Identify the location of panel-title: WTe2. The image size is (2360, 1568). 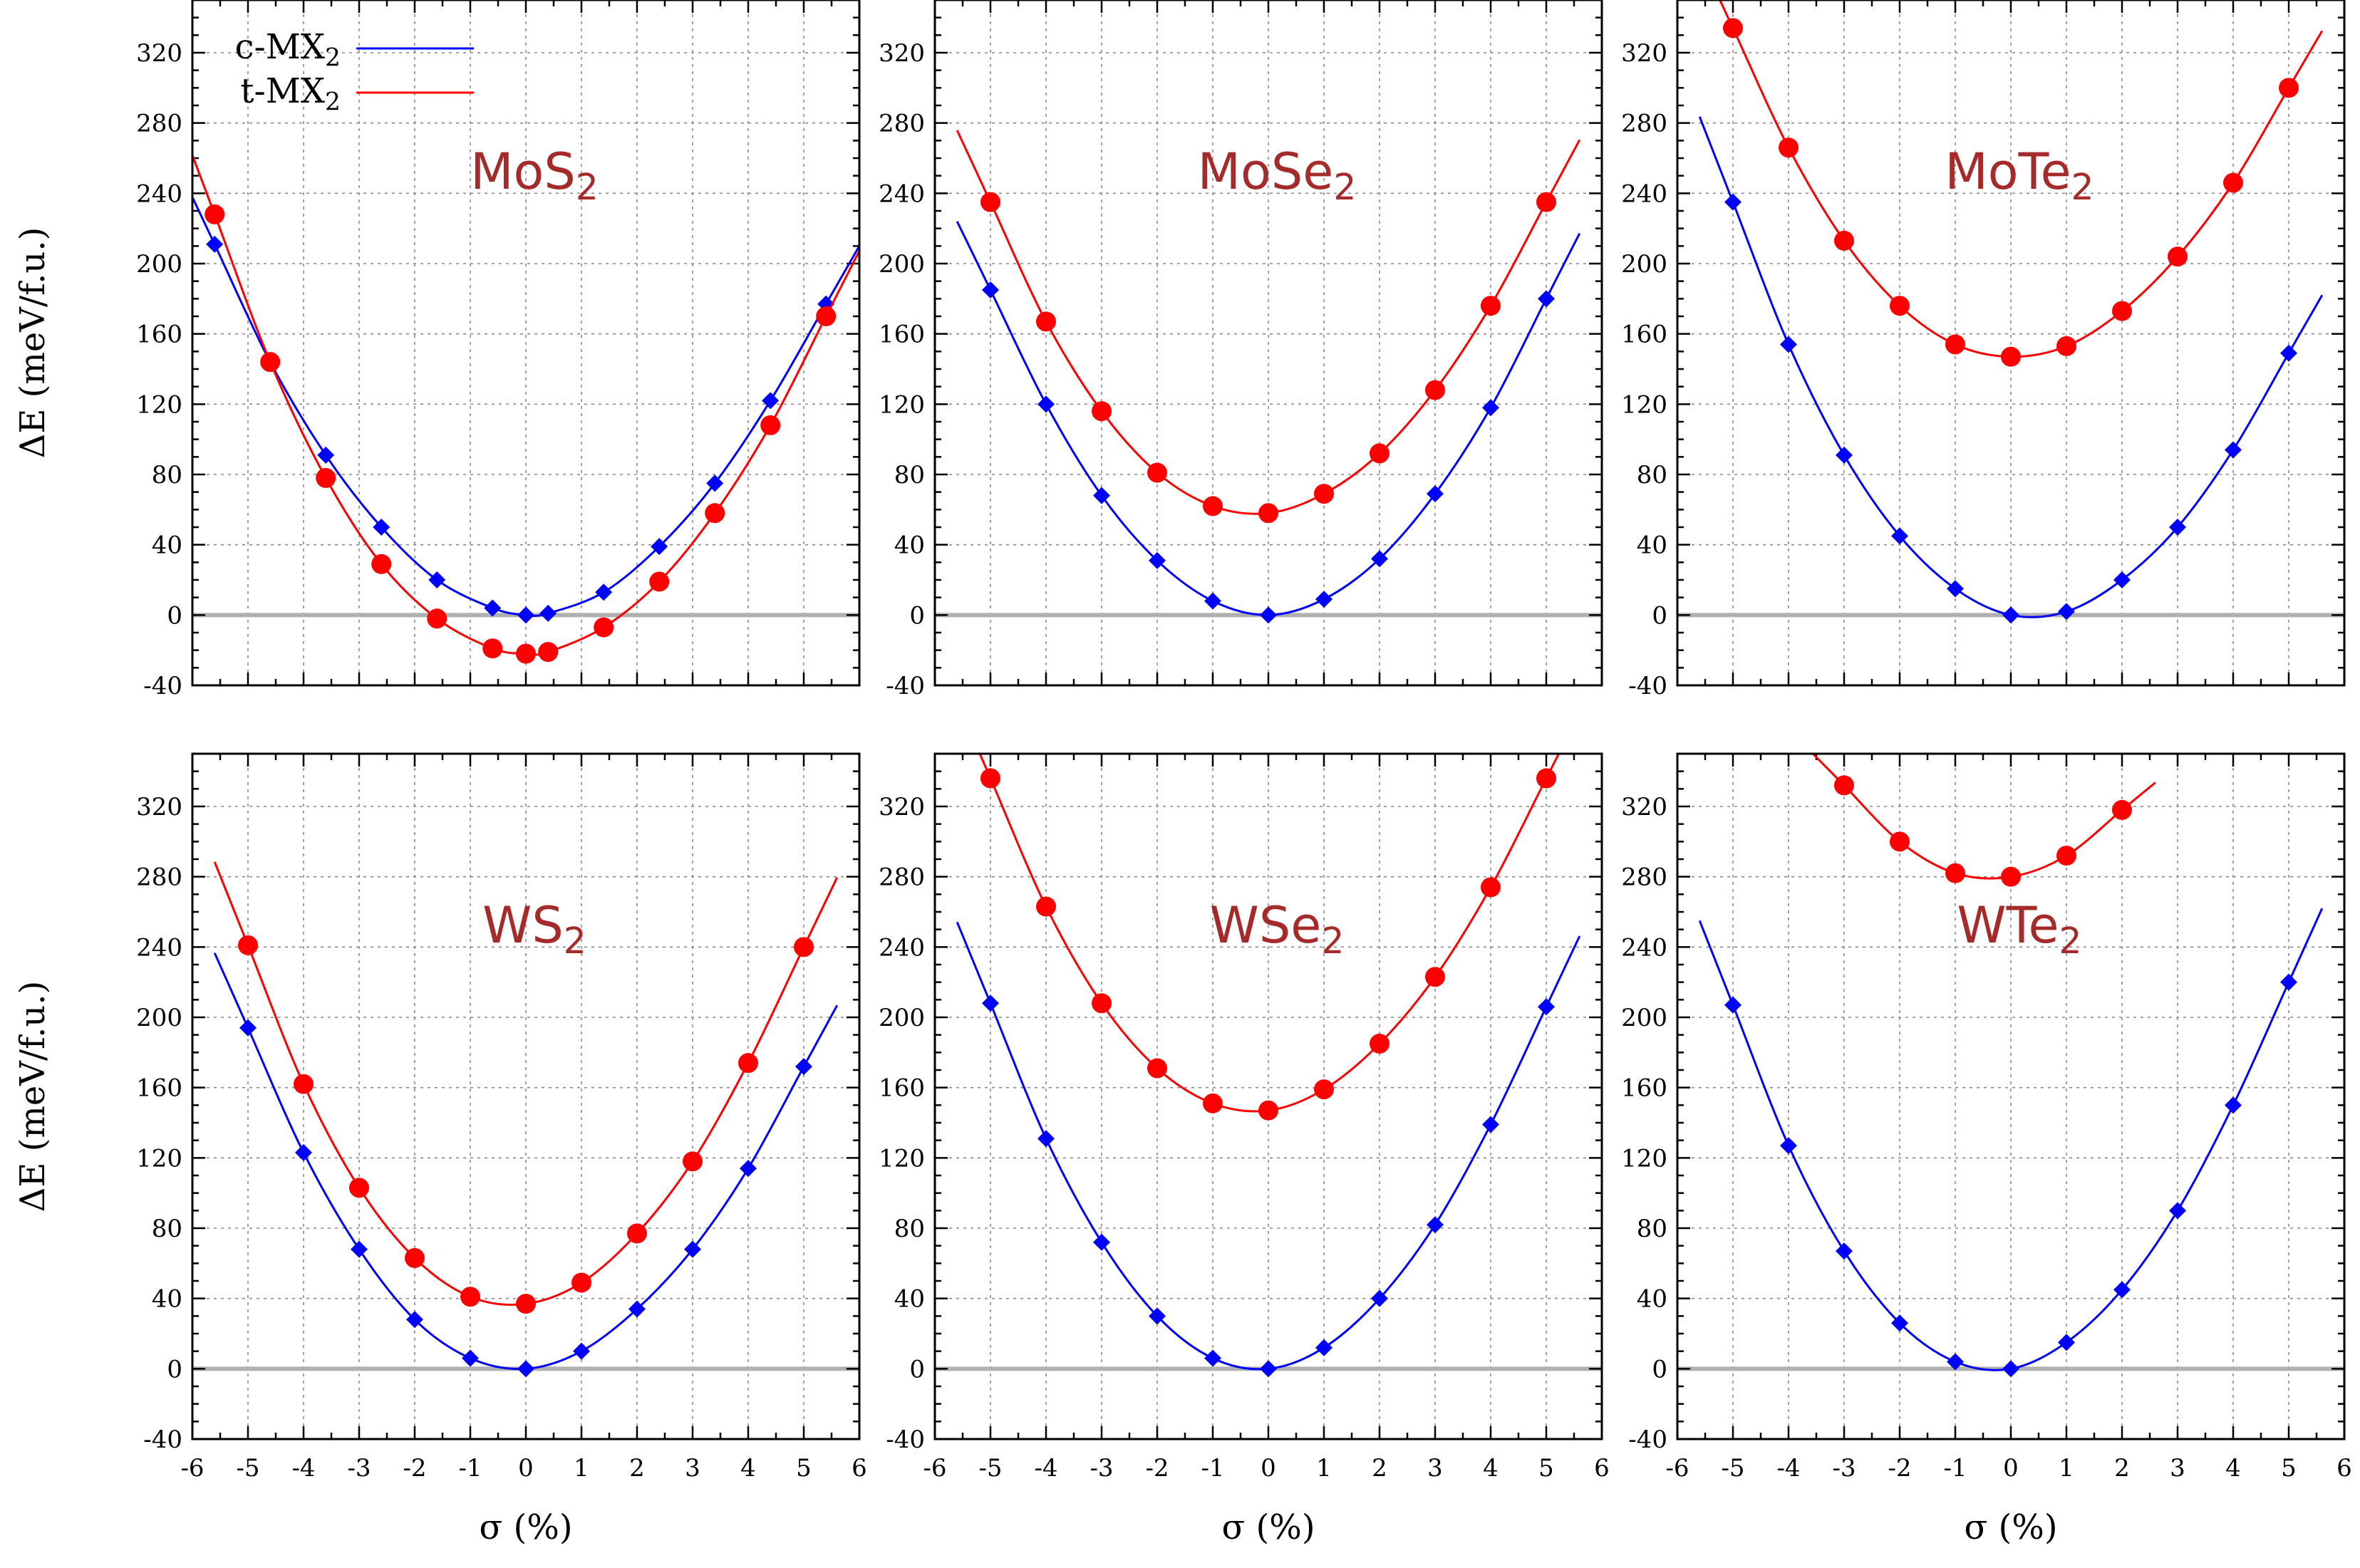
(2019, 929).